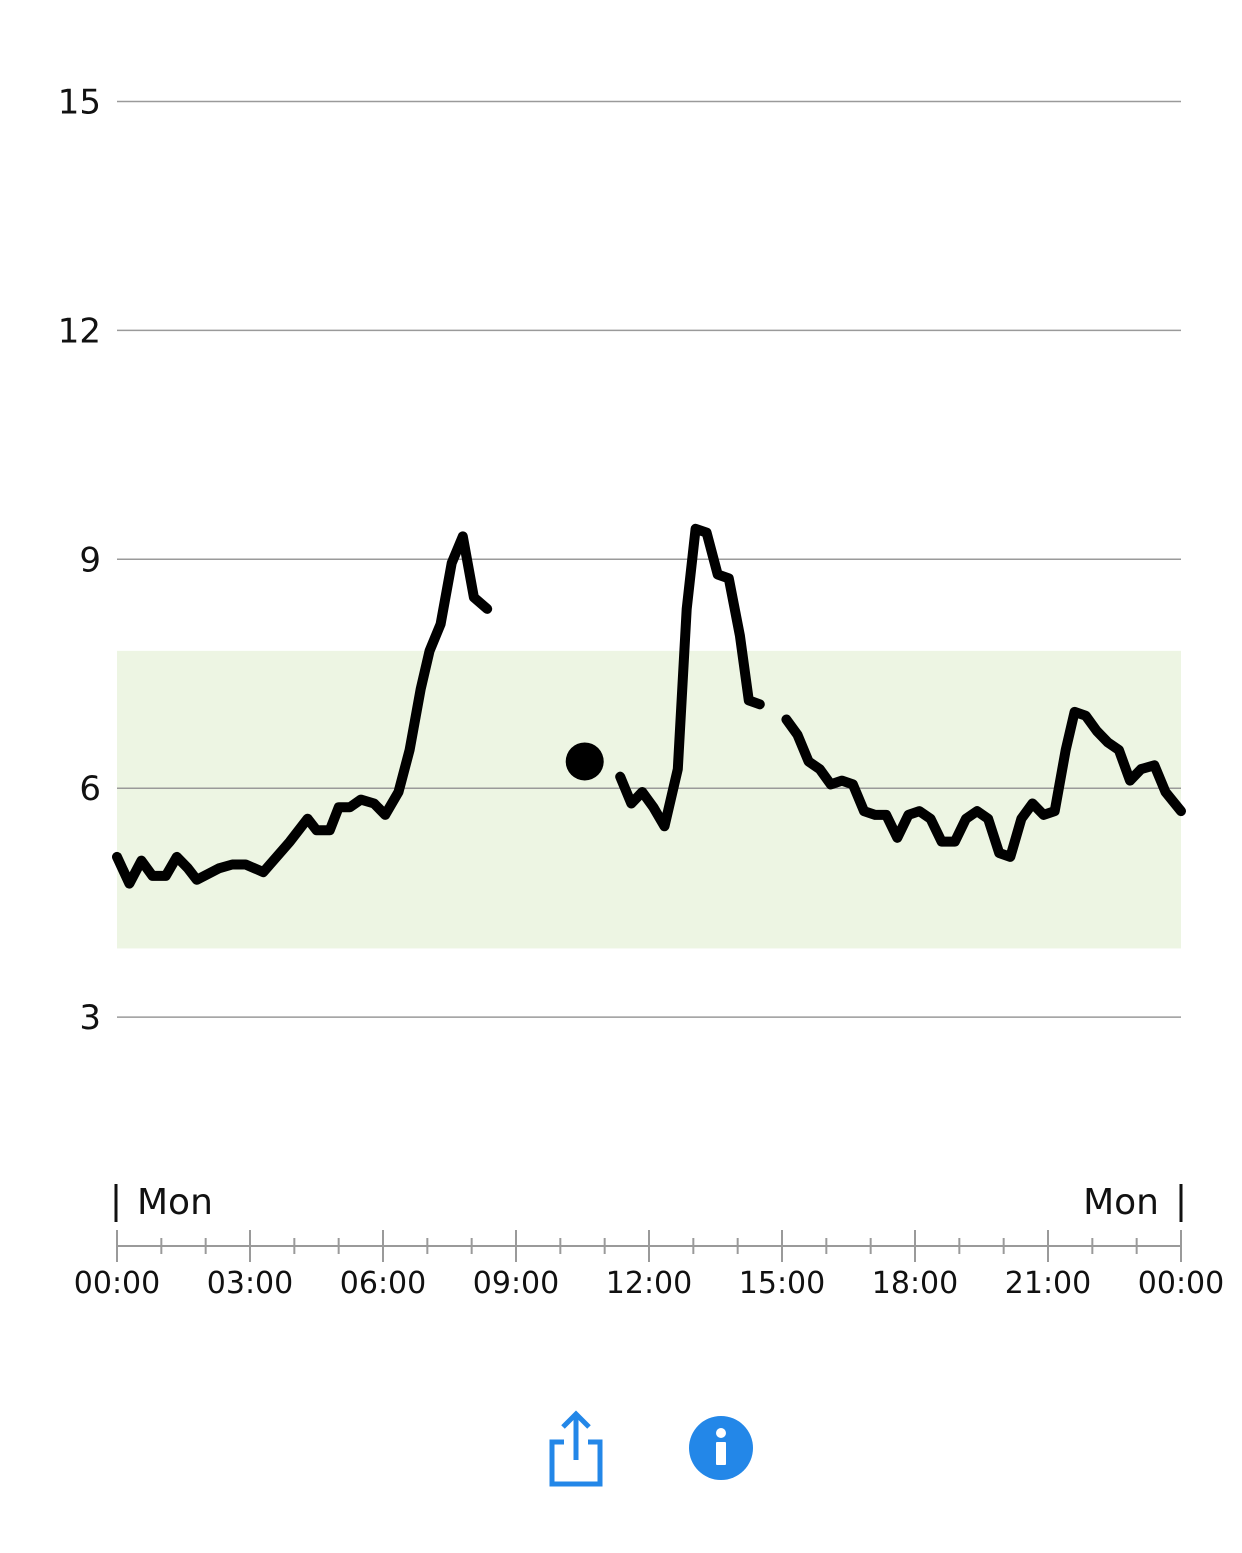 Image resolution: width=1242 pixels, height=1553 pixels. What do you see at coordinates (1048, 1283) in the screenshot?
I see `x-tick-label: 21:00` at bounding box center [1048, 1283].